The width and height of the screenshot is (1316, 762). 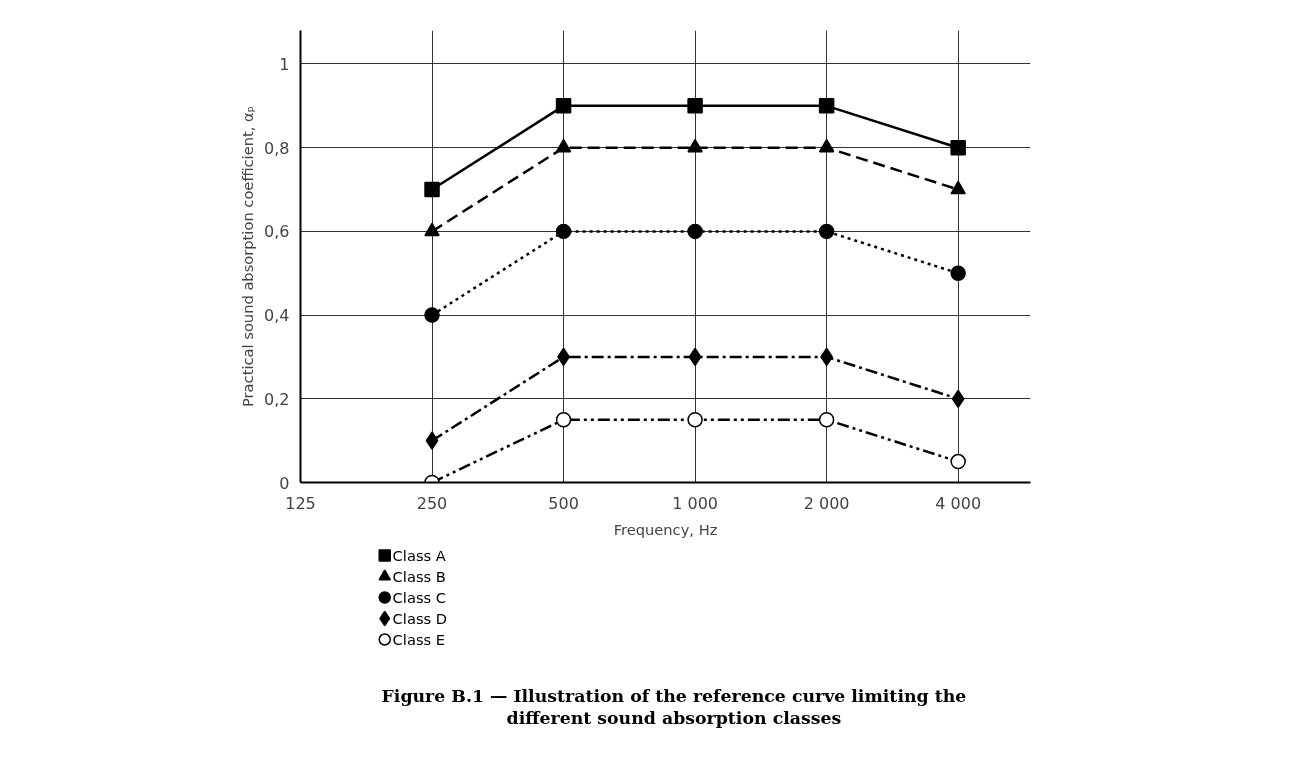 I want to click on legend-label: Class E, so click(x=419, y=639).